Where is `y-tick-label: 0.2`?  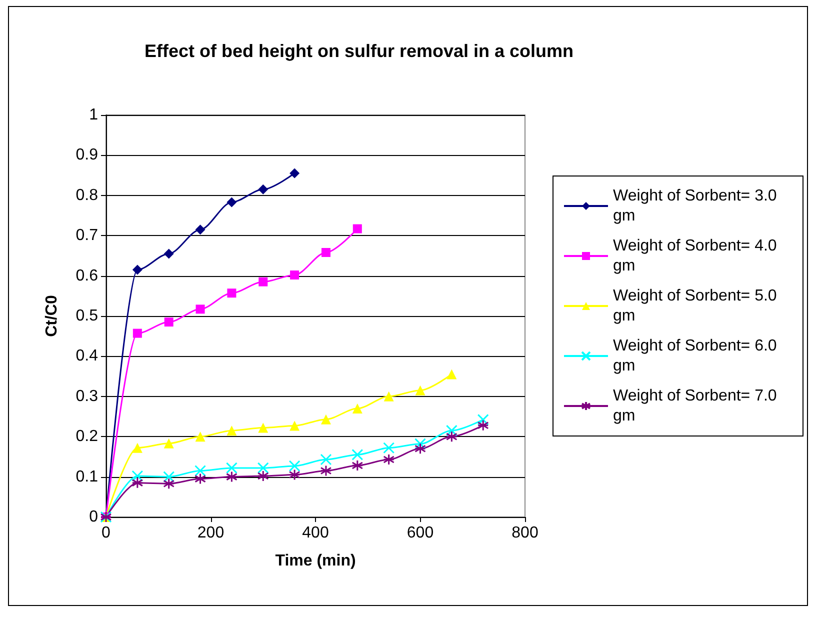 y-tick-label: 0.2 is located at coordinates (87, 437).